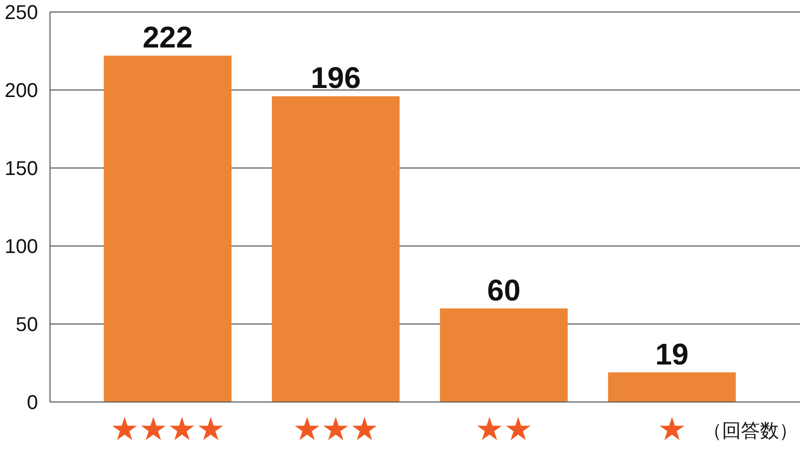 This screenshot has height=450, width=800. What do you see at coordinates (672, 355) in the screenshot?
I see `data-label: 19` at bounding box center [672, 355].